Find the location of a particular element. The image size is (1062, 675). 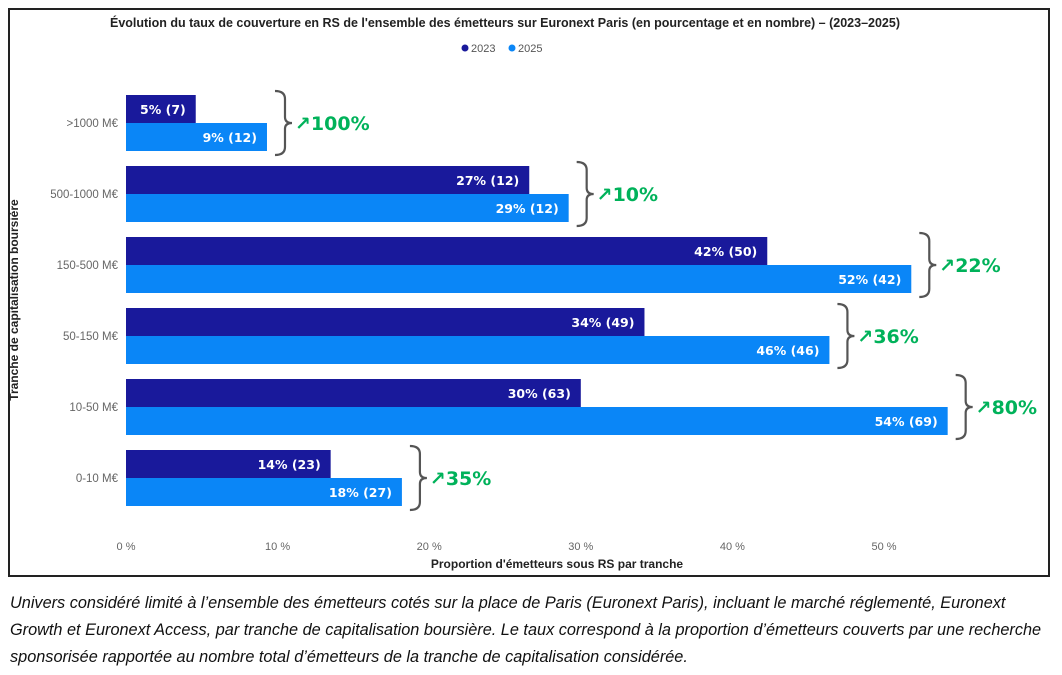

y-axis-label: Tranche de capitalisation boursière is located at coordinates (14, 300).